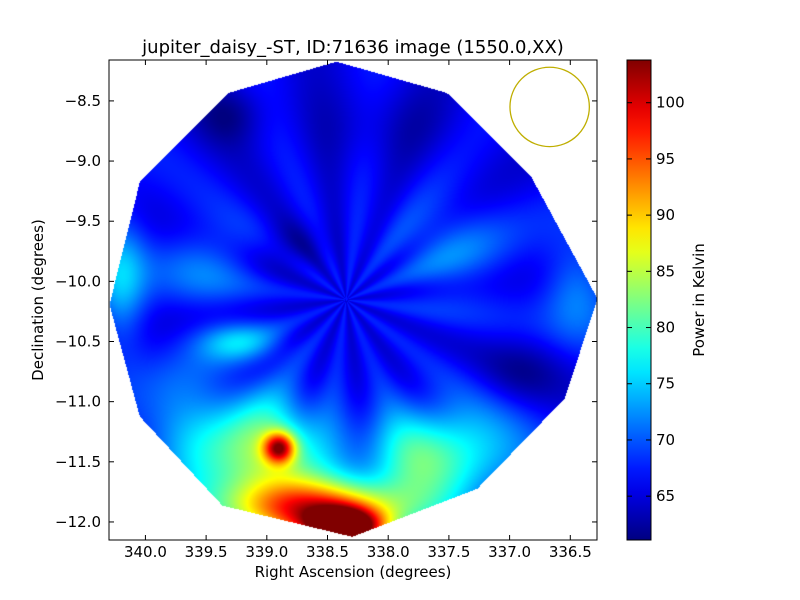  Describe the element at coordinates (665, 384) in the screenshot. I see `colorbar-tick-label: 75` at that location.